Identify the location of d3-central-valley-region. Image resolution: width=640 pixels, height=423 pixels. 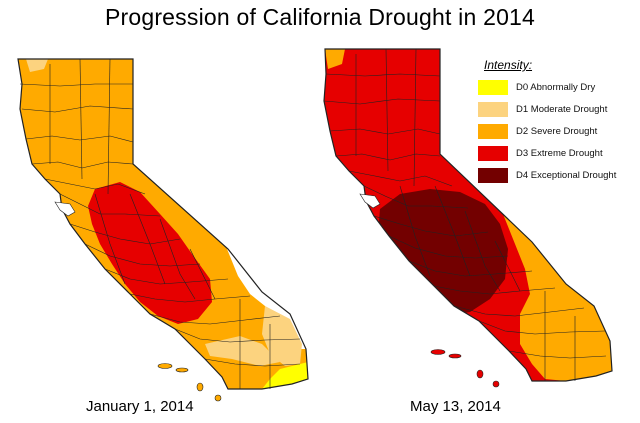
(150, 253).